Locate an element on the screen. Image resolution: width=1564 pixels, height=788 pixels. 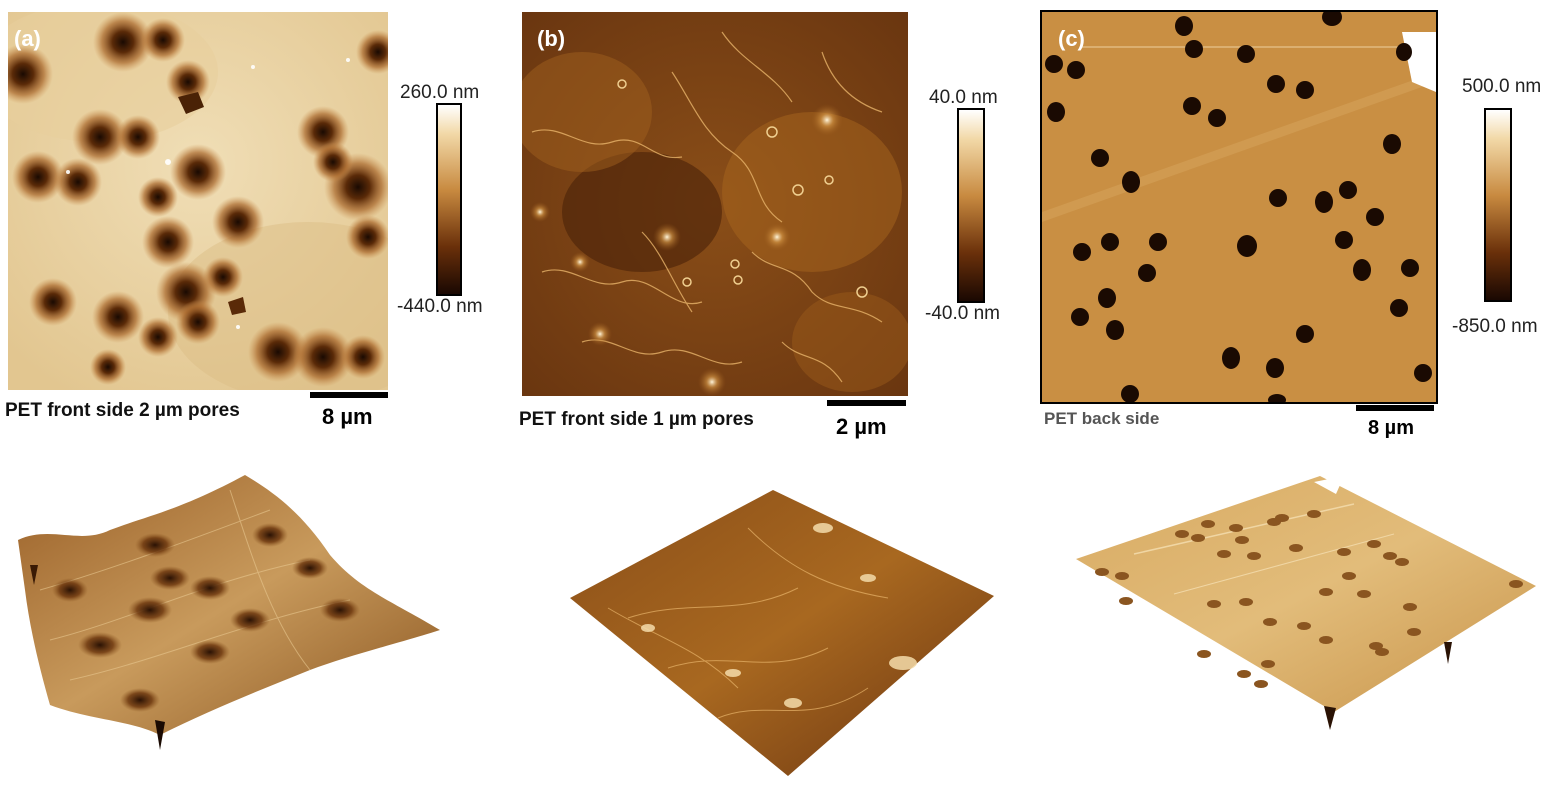
panel-label-c: (c) is located at coordinates (1071, 38).